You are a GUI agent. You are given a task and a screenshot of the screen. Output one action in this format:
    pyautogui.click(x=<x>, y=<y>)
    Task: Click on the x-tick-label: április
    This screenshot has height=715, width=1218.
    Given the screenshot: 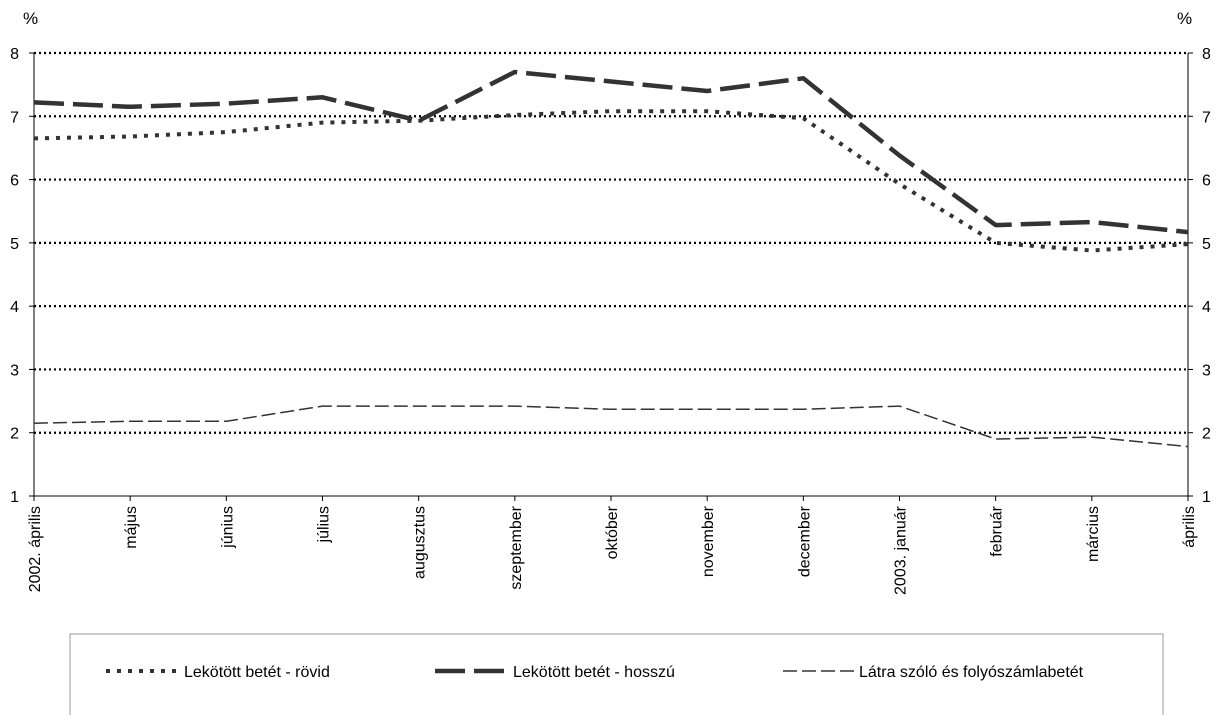 What is the action you would take?
    pyautogui.click(x=1189, y=527)
    